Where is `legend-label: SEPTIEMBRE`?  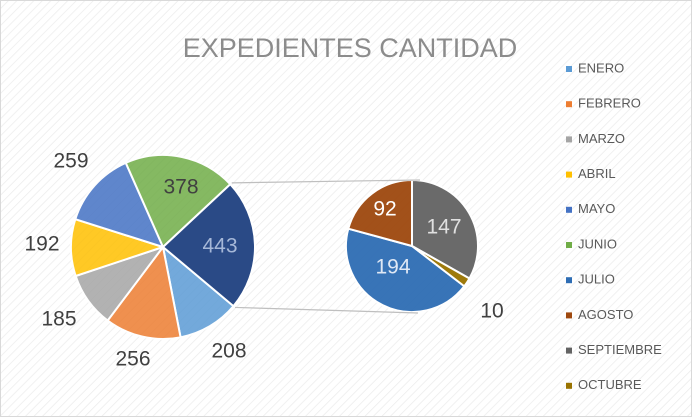
legend-label: SEPTIEMBRE is located at coordinates (620, 349).